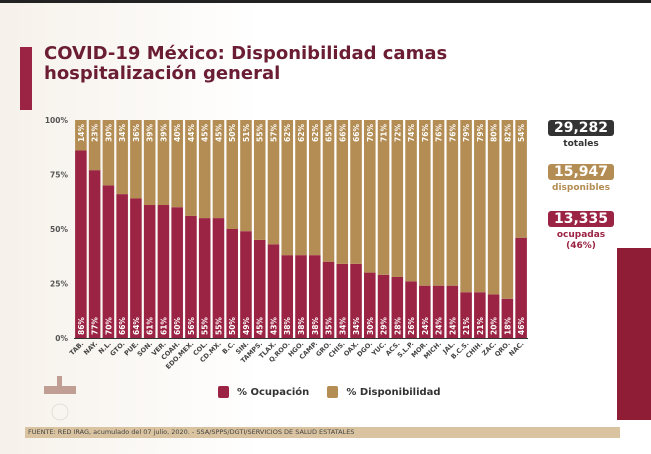  I want to click on stat-available: 15,947 disponibles, so click(581, 179).